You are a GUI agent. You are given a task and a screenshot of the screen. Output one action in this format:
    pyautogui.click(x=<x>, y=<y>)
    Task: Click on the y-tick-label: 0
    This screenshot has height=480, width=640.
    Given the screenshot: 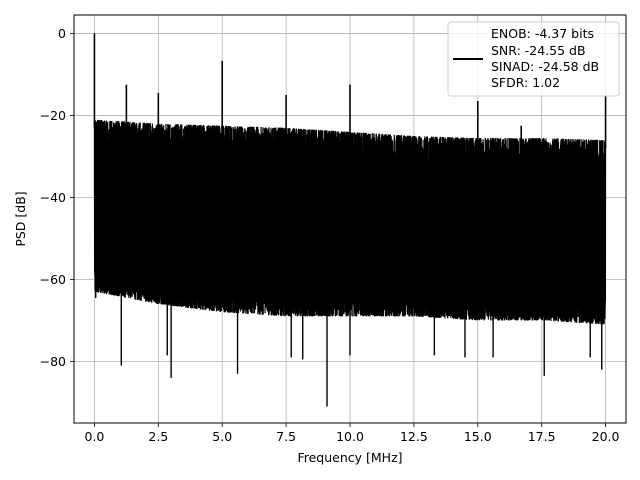 What is the action you would take?
    pyautogui.click(x=62, y=33)
    